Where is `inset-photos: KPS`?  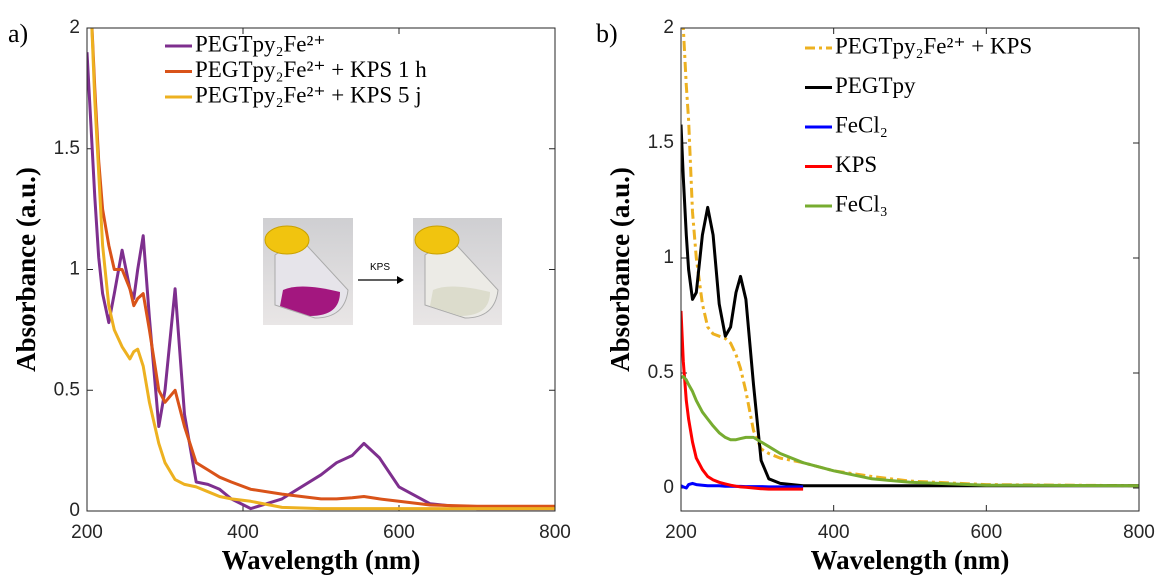 inset-photos: KPS is located at coordinates (382, 271).